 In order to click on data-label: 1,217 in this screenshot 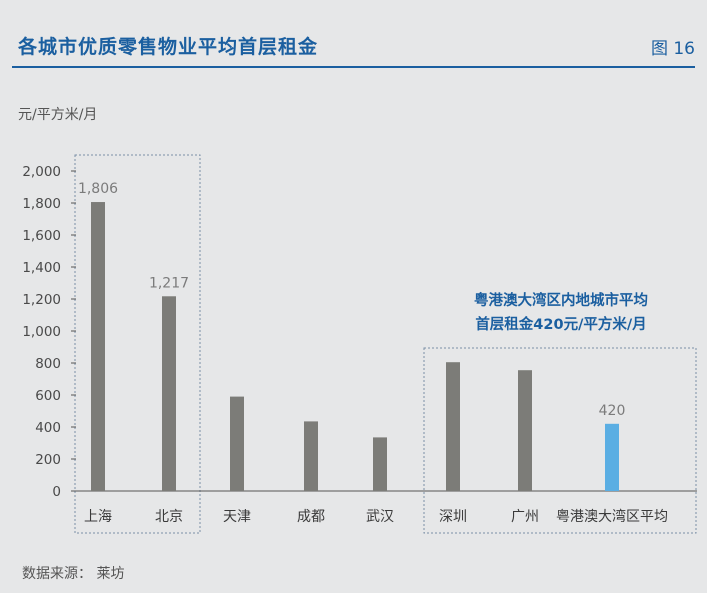, I will do `click(169, 283)`.